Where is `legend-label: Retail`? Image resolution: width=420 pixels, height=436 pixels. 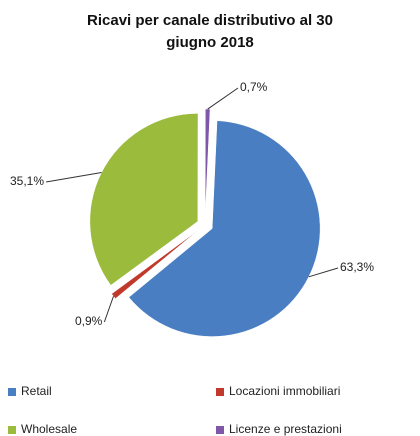 legend-label: Retail is located at coordinates (36, 391).